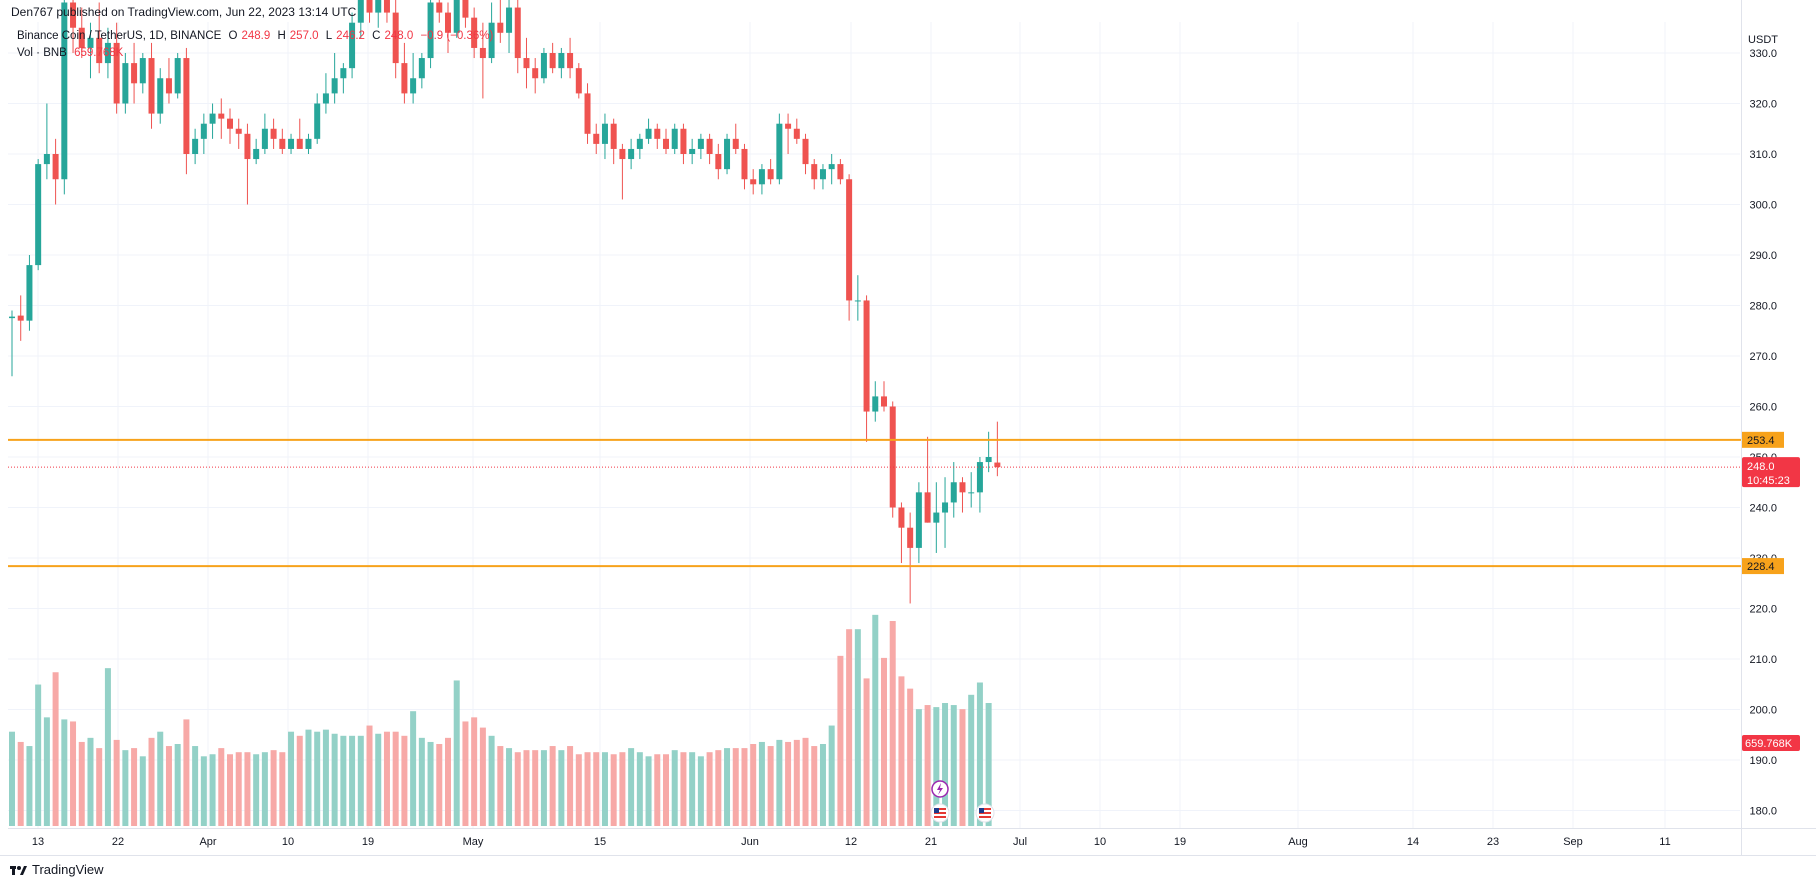  I want to click on x-tick-label: Apr, so click(207, 842).